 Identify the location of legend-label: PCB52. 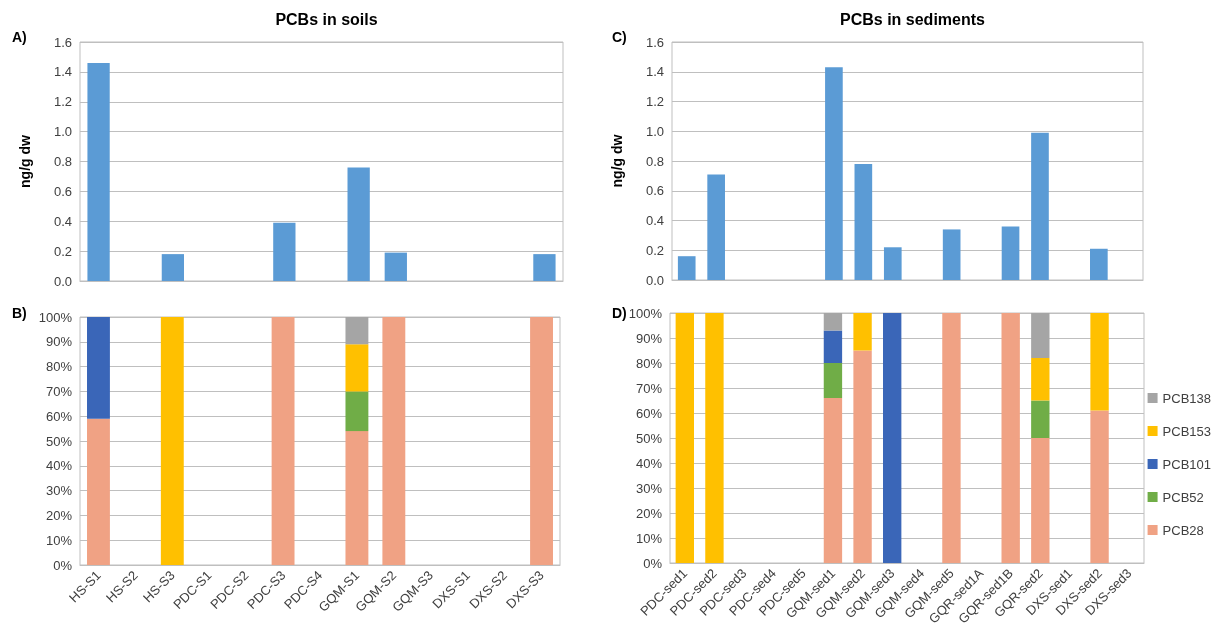
(1183, 497).